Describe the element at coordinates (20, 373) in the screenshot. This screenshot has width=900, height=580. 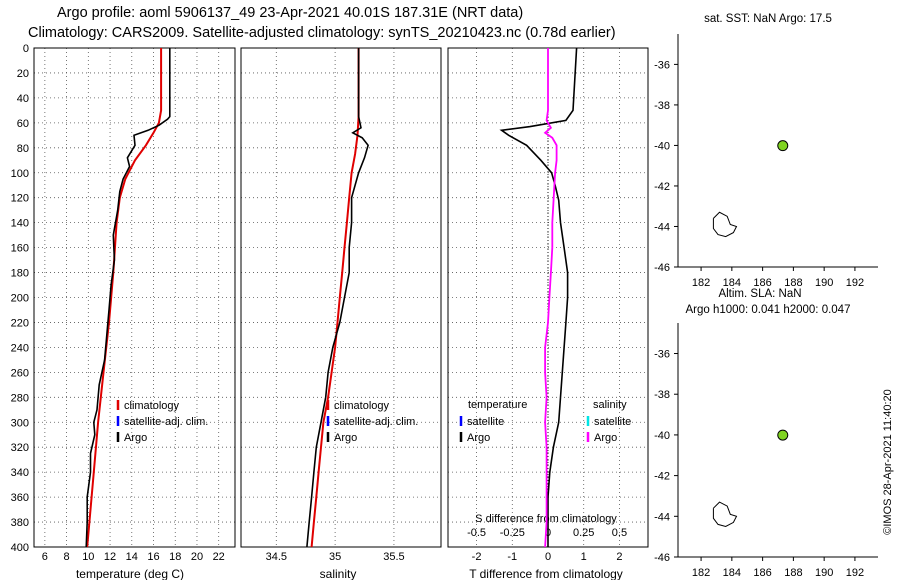
I see `y-tick-label: 260` at that location.